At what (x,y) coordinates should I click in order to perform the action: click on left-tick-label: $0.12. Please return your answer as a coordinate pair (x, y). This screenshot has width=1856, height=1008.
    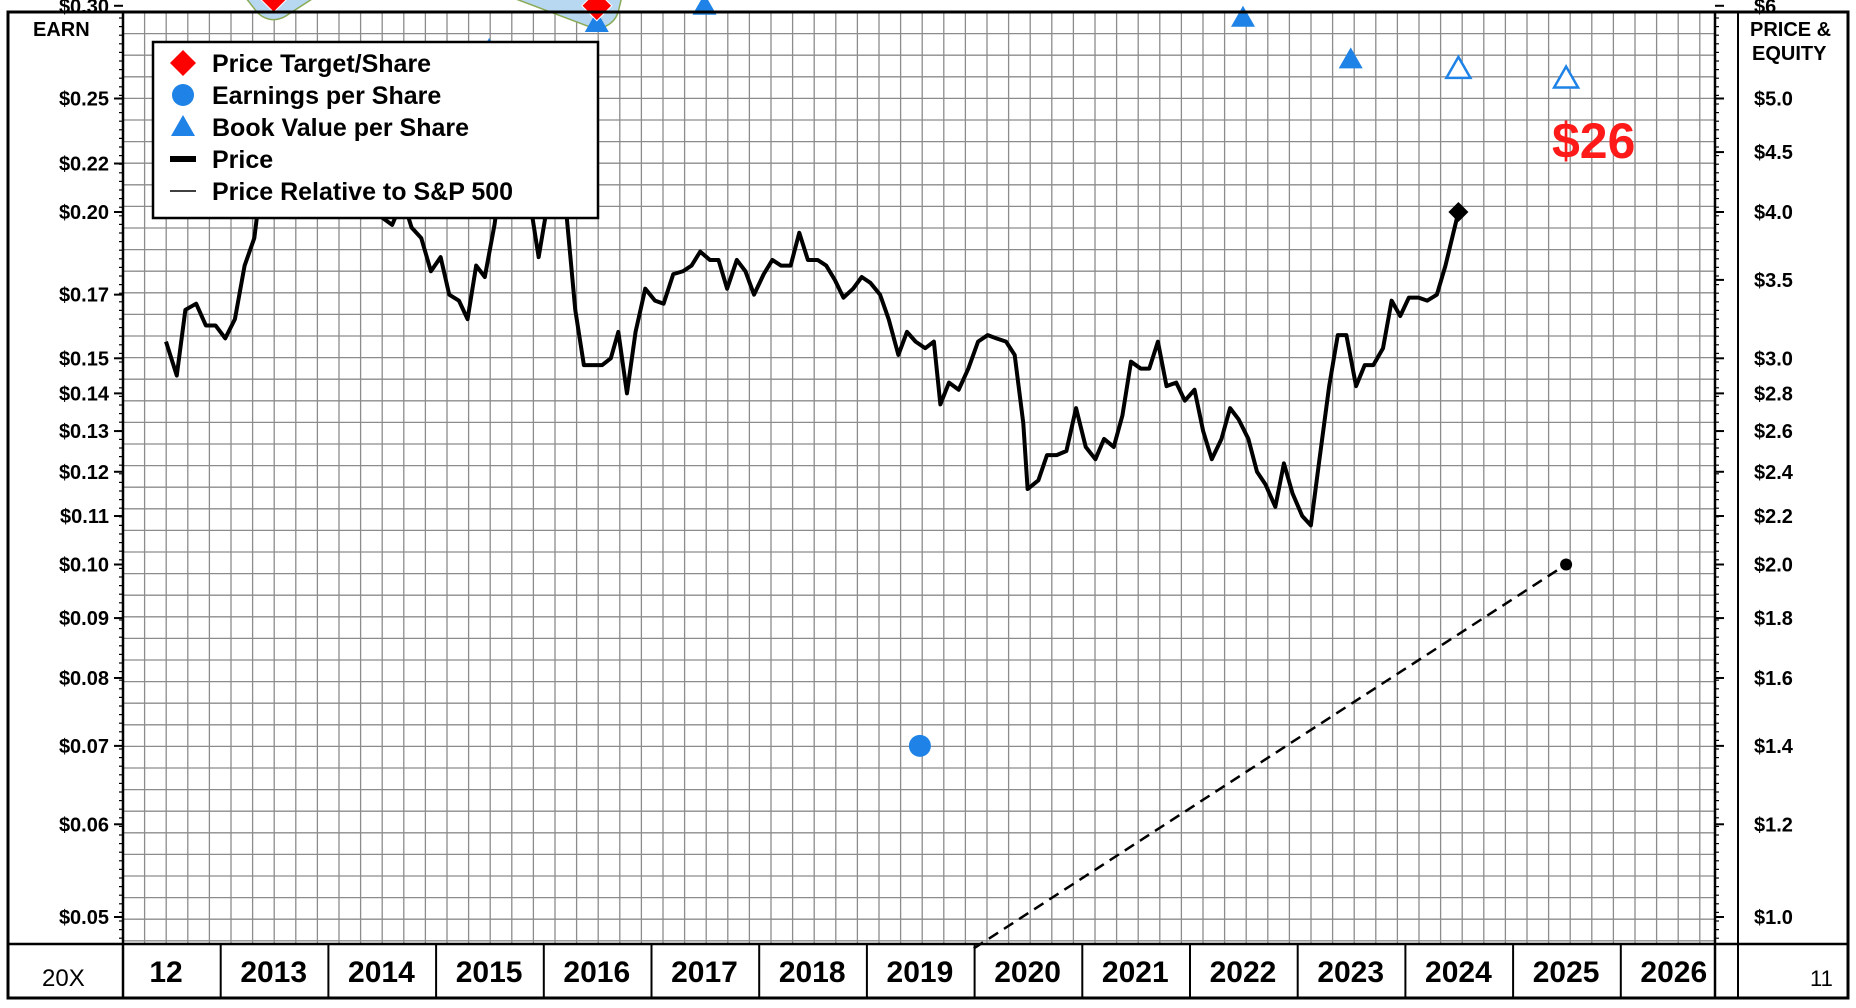
    Looking at the image, I should click on (84, 473).